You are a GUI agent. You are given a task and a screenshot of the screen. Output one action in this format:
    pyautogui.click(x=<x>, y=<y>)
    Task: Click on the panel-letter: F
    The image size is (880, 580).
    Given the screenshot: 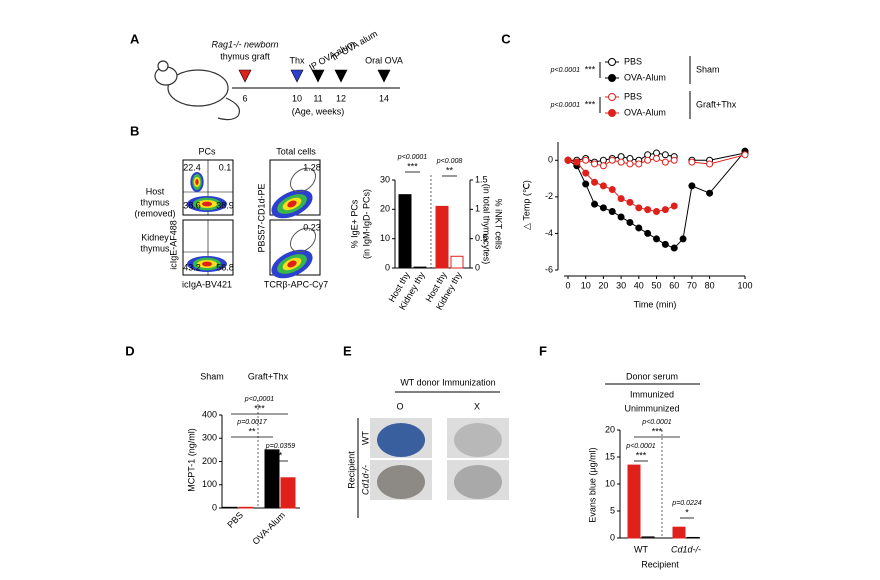 What is the action you would take?
    pyautogui.click(x=543, y=350)
    